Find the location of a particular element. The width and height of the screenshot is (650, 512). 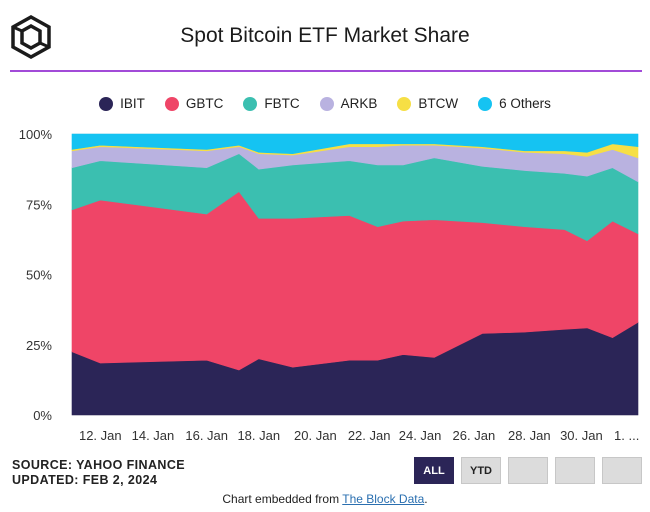

range-all-button: ALL is located at coordinates (434, 470).